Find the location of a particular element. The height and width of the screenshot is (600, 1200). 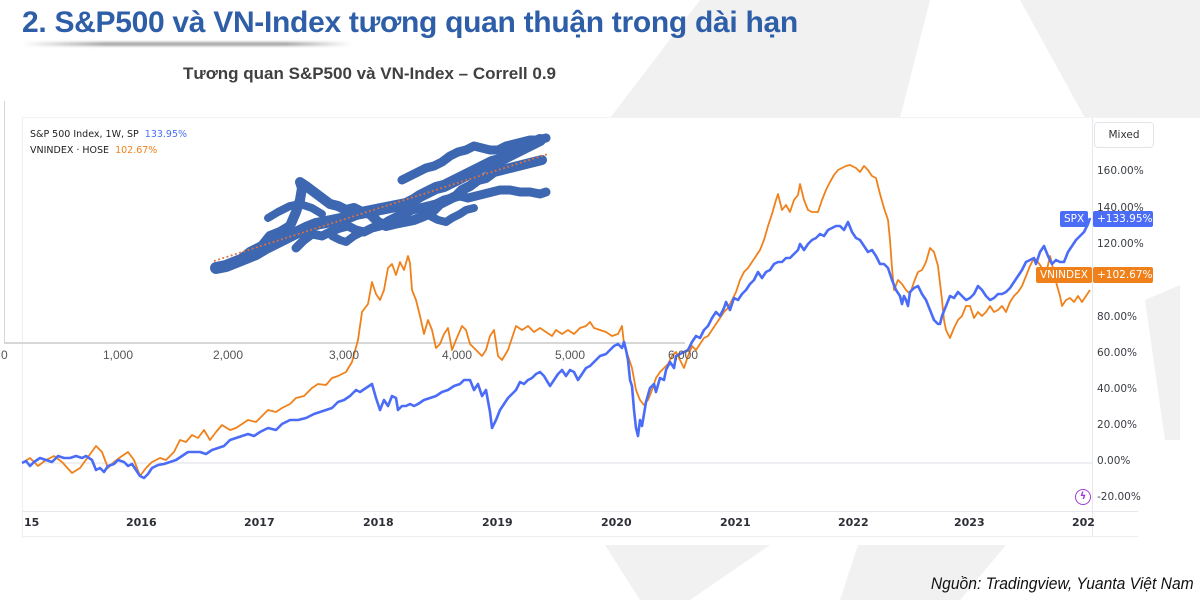

x-tick-2015: 15 is located at coordinates (32, 522).